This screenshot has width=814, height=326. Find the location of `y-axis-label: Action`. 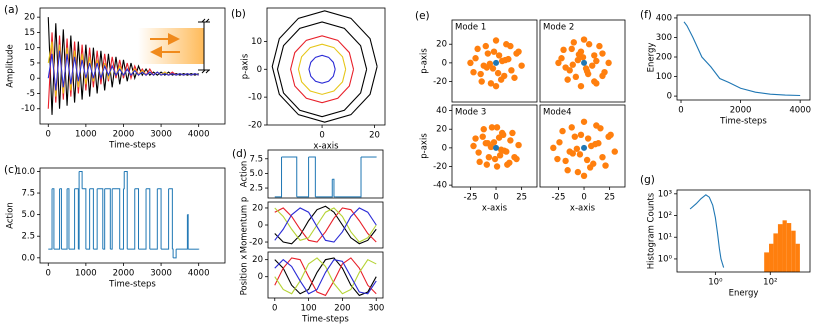

y-axis-label: Action is located at coordinates (11, 215).